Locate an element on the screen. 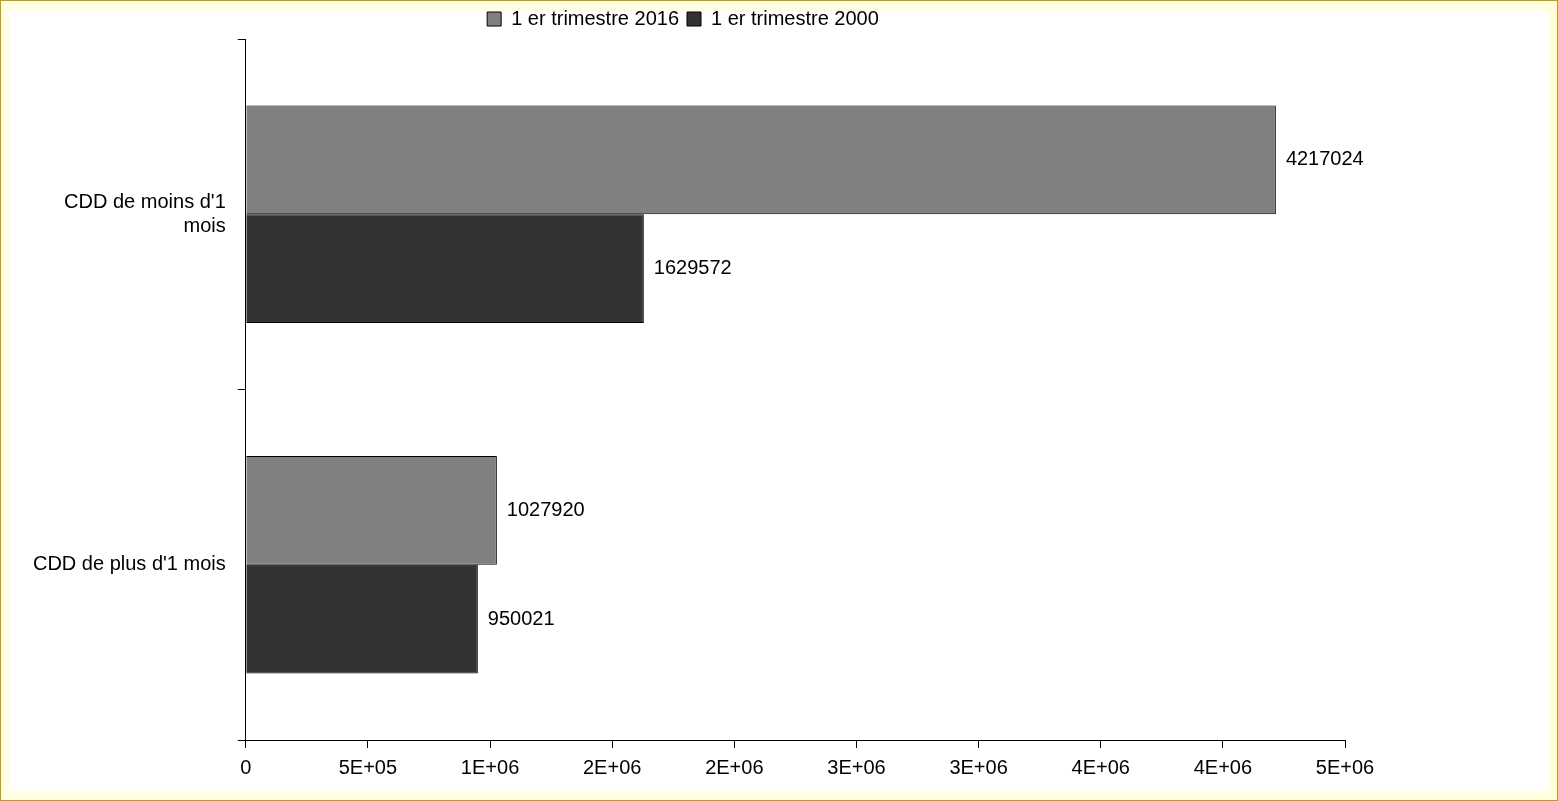 The image size is (1558, 801). x-tick-label: 5E+06 is located at coordinates (1345, 766).